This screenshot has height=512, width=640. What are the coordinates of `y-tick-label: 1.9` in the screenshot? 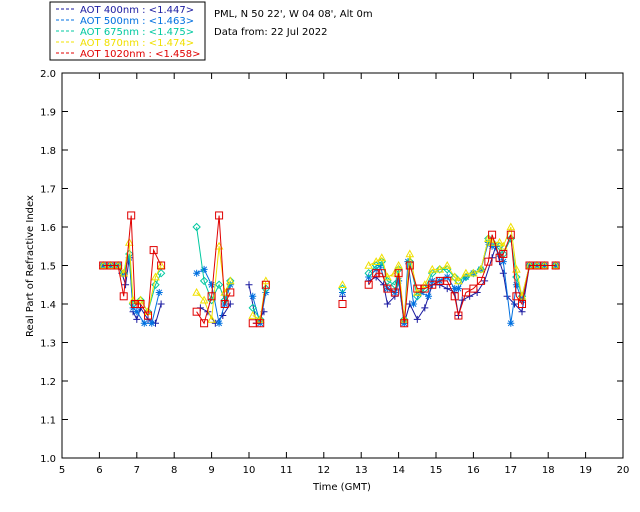 It's located at (48, 113).